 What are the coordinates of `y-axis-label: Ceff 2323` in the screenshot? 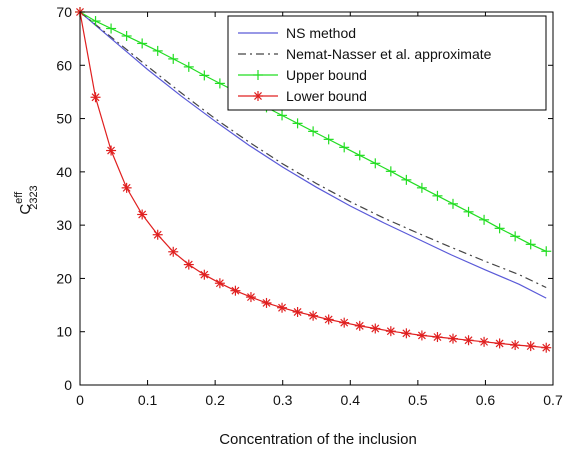 It's located at (26, 199).